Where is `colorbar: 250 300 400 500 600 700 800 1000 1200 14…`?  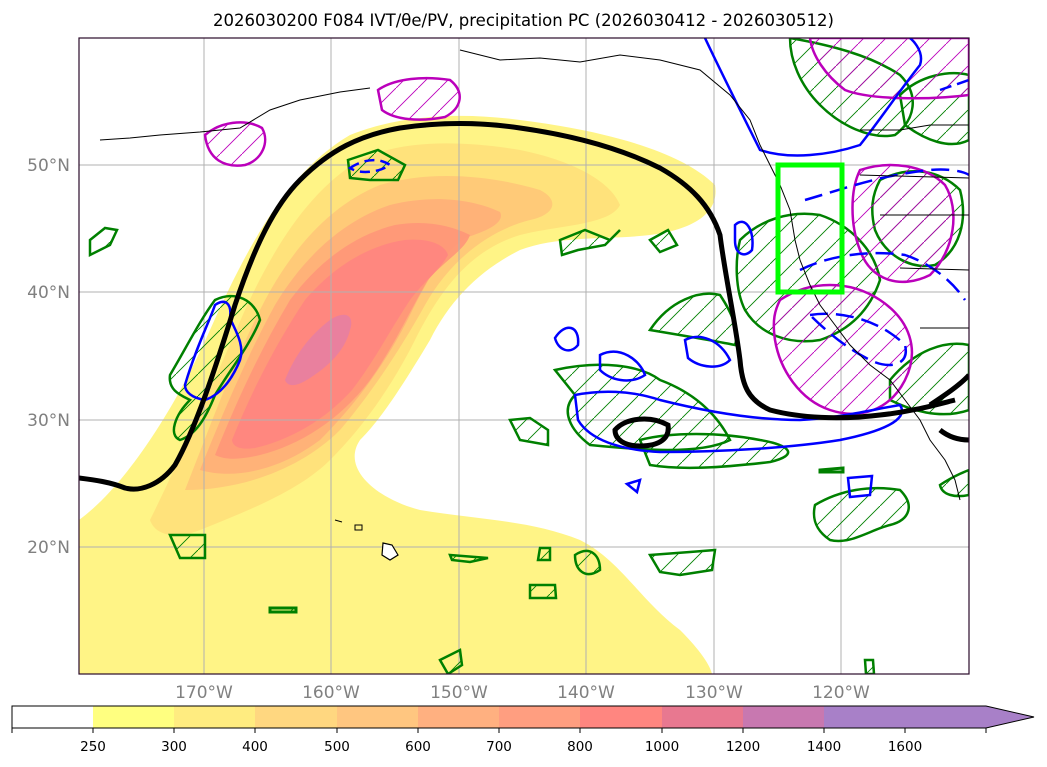
colorbar: 250 300 400 500 600 700 800 1000 1200 14… is located at coordinates (523, 730).